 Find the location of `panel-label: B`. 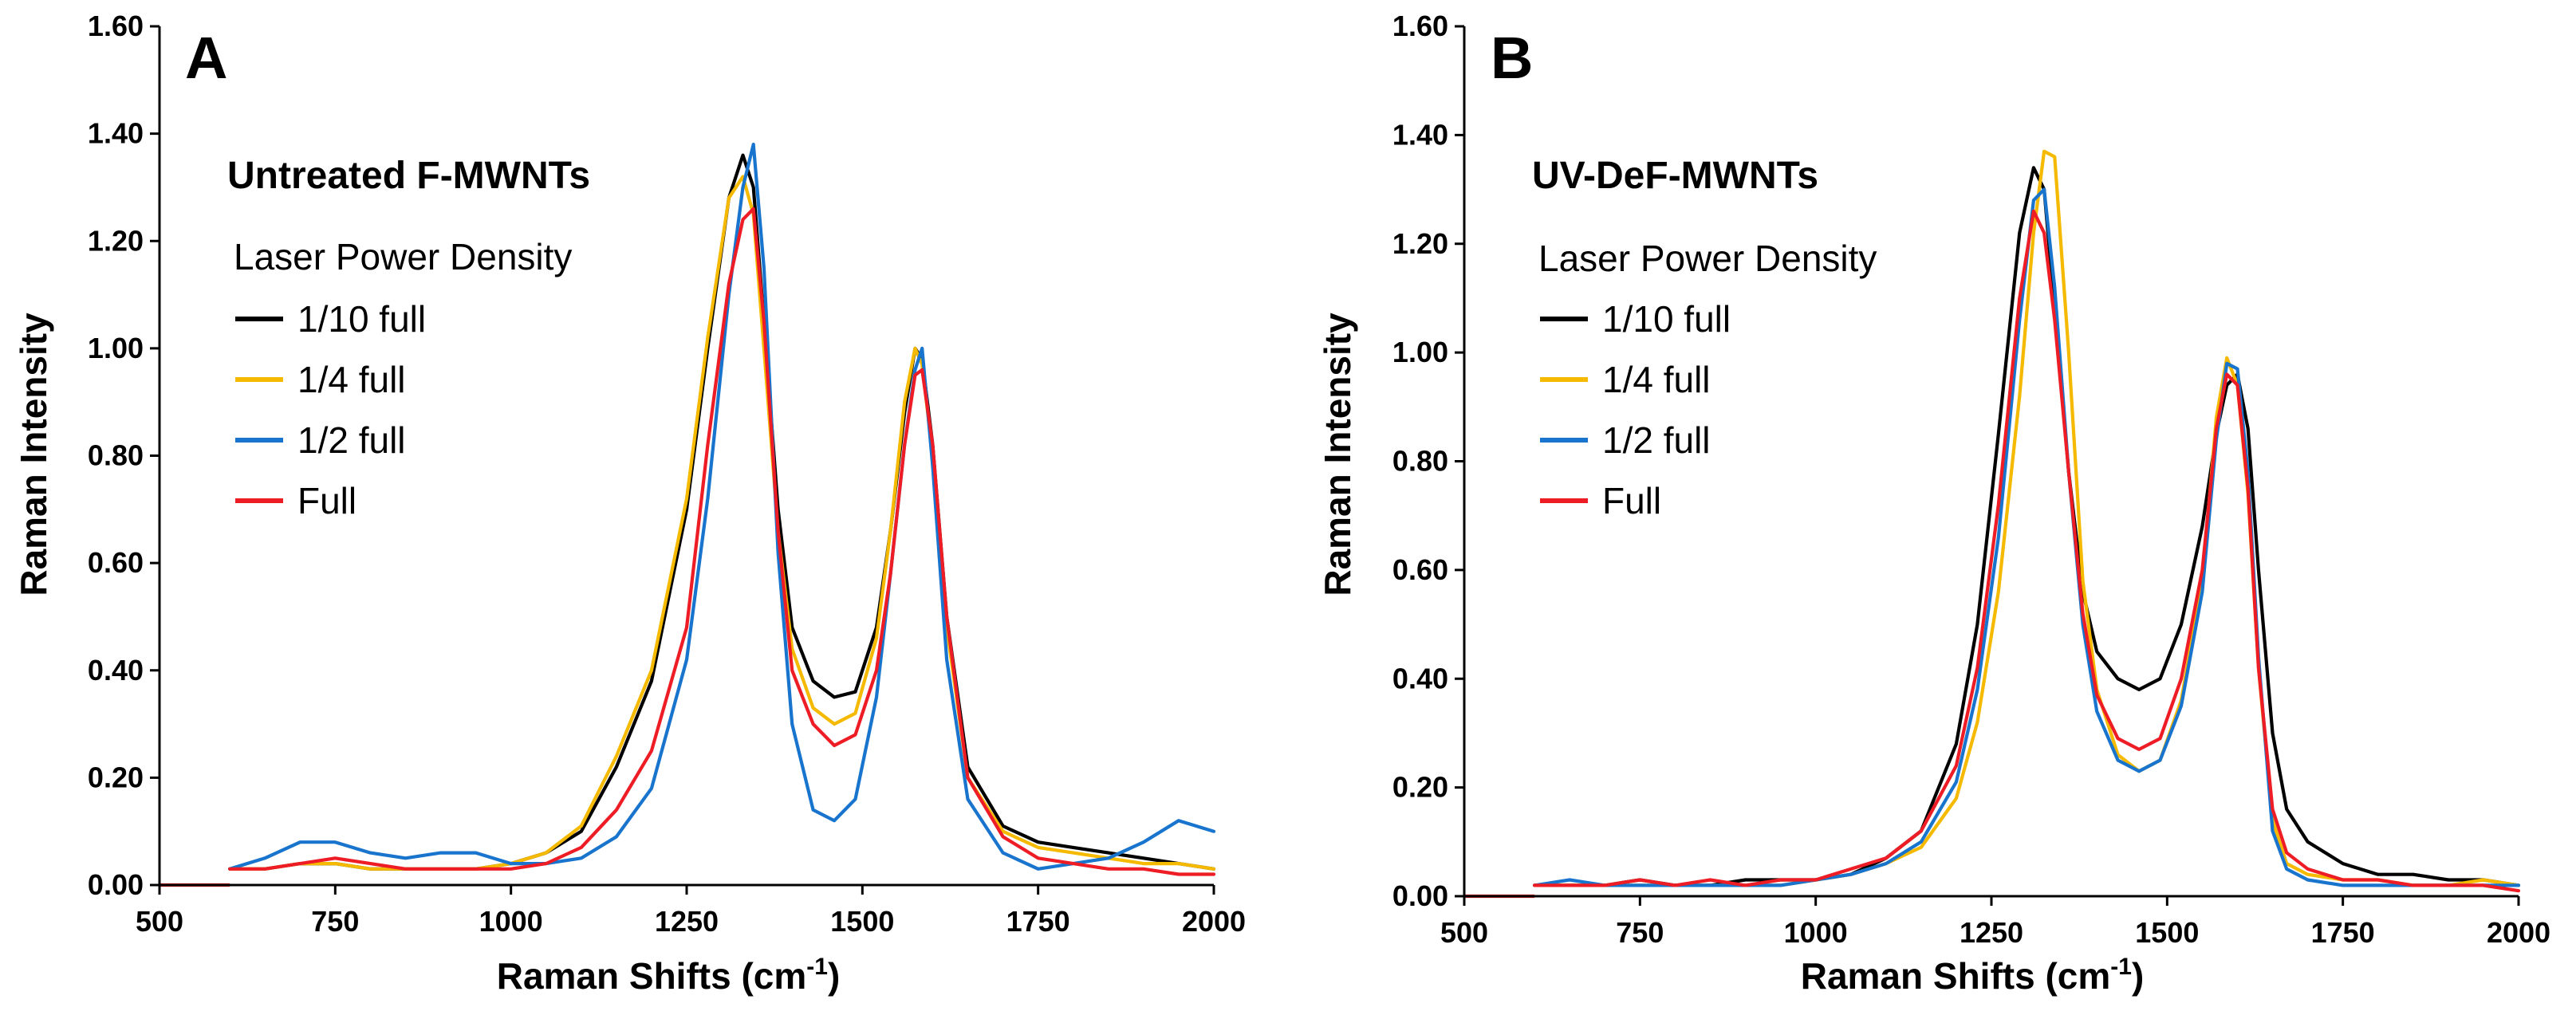

panel-label: B is located at coordinates (1512, 58).